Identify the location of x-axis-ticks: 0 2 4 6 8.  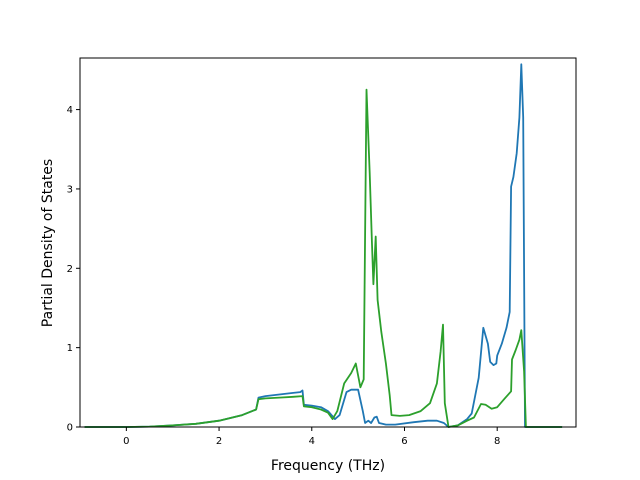
(311, 437).